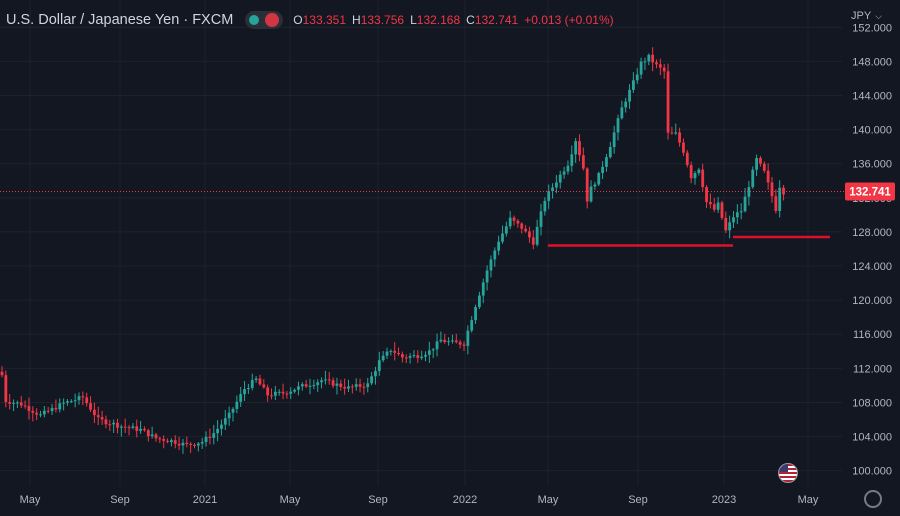 The image size is (900, 516). I want to click on chevron-down-icon: ⌵, so click(878, 15).